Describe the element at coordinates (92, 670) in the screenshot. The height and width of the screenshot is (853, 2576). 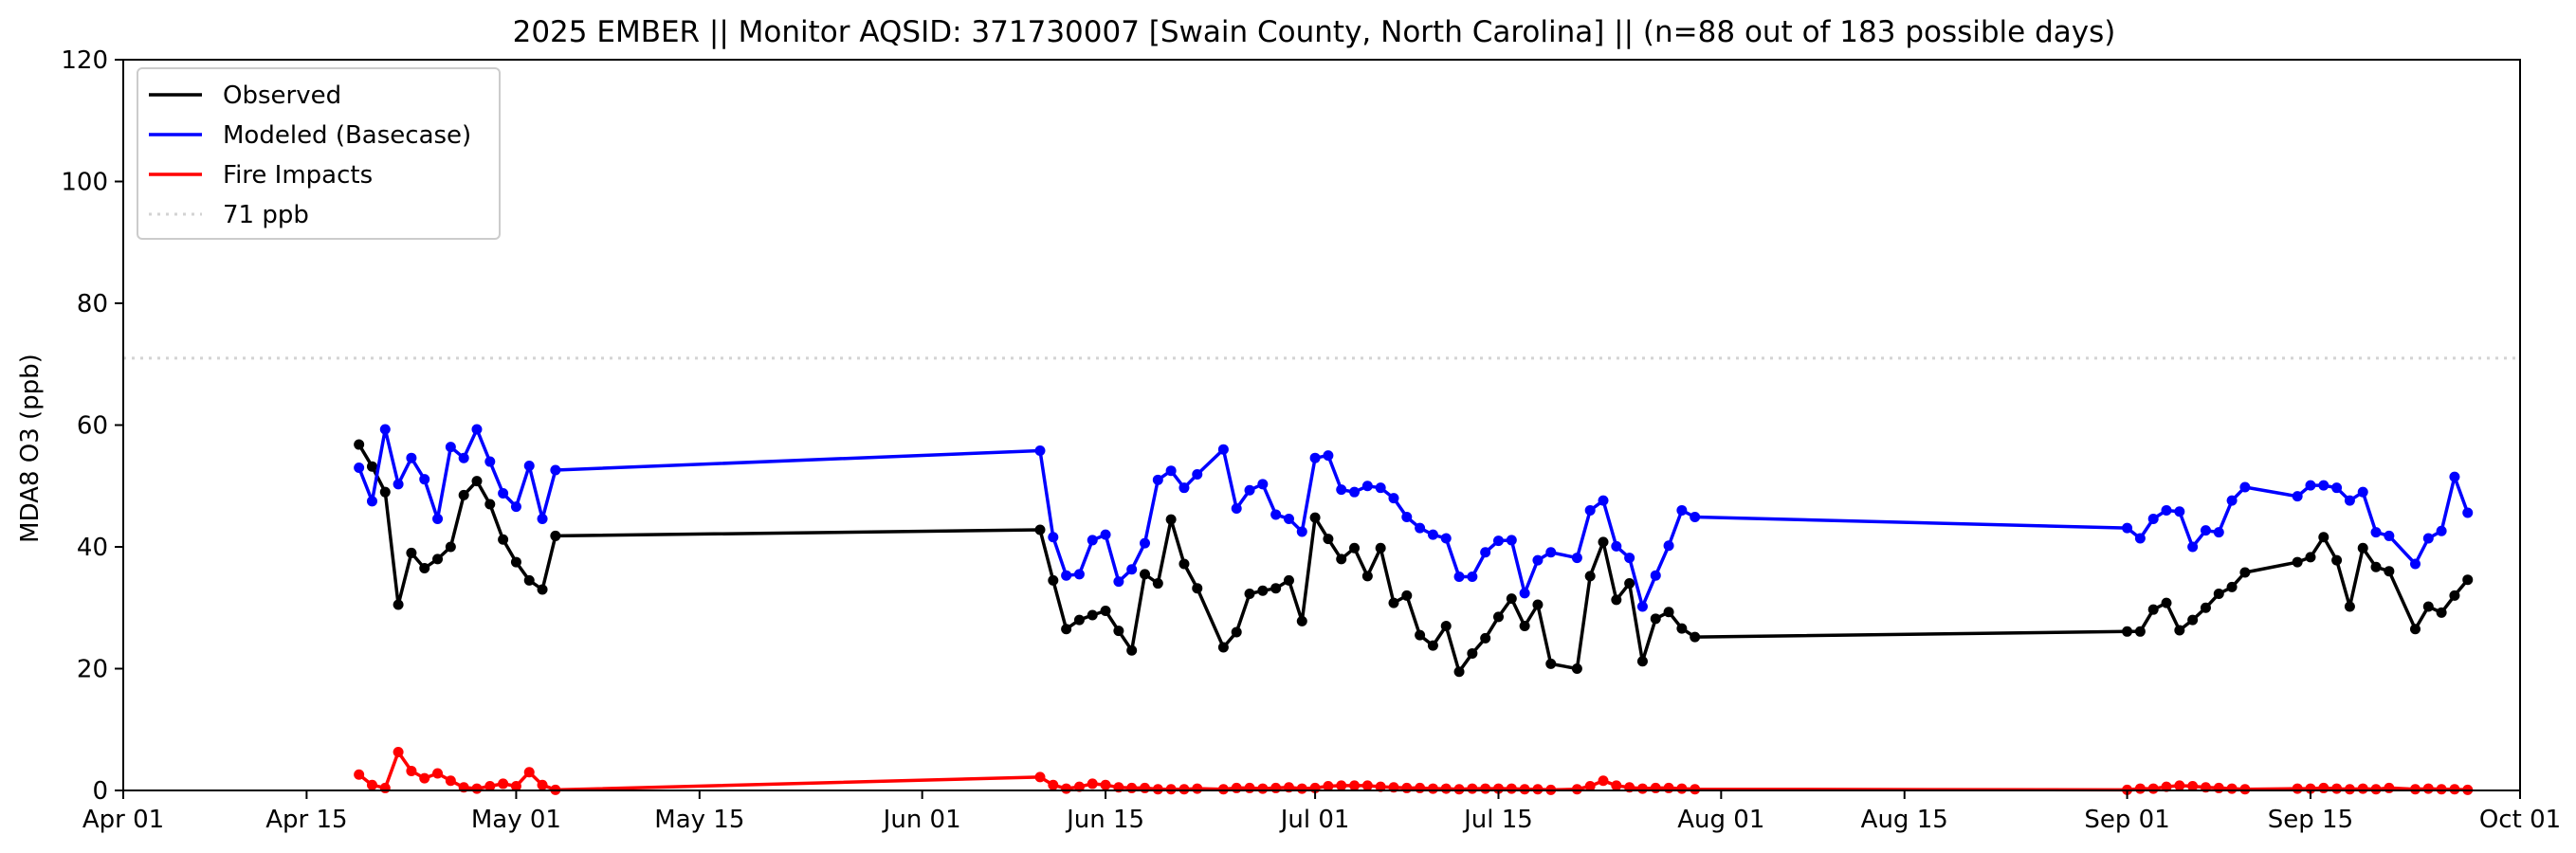
I see `y-tick-label: 20` at that location.